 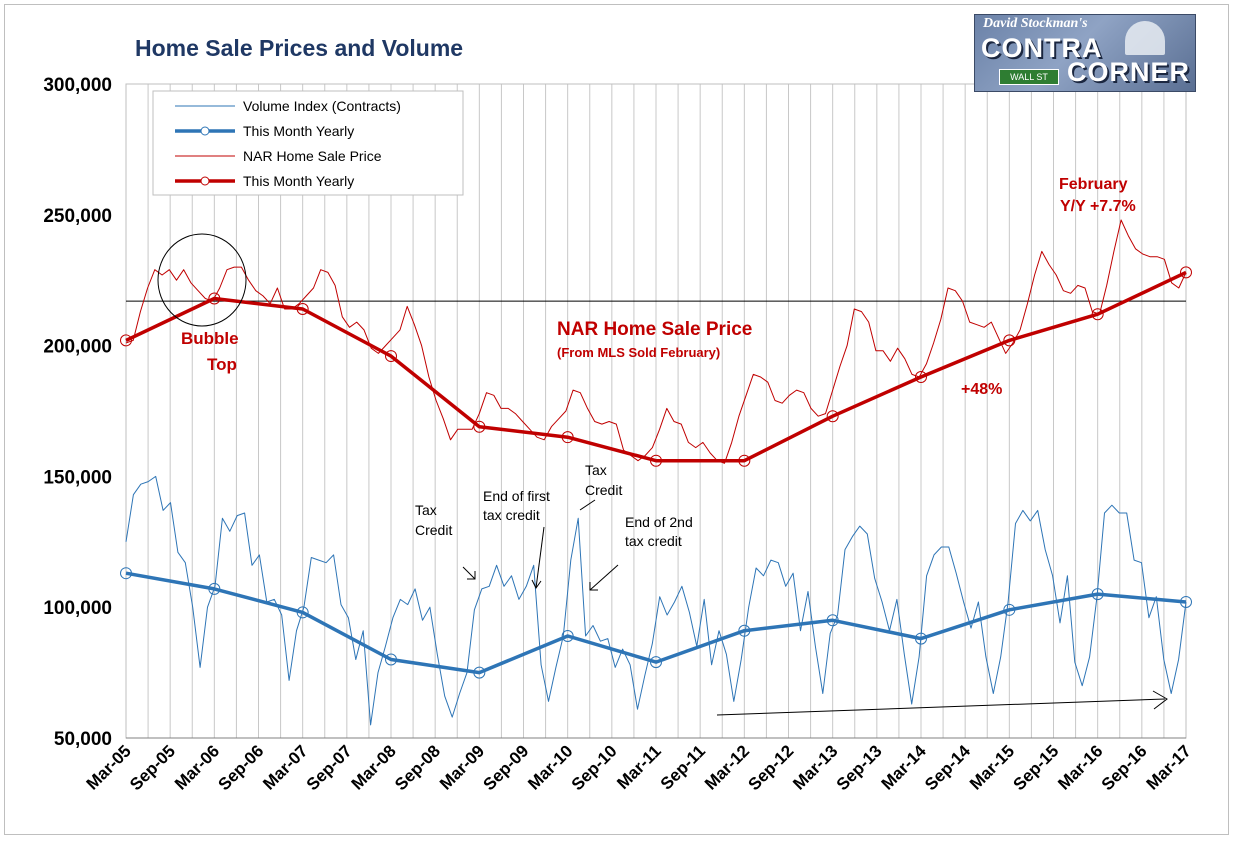 What do you see at coordinates (603, 490) in the screenshot?
I see `annotation-tax-2b: Credit` at bounding box center [603, 490].